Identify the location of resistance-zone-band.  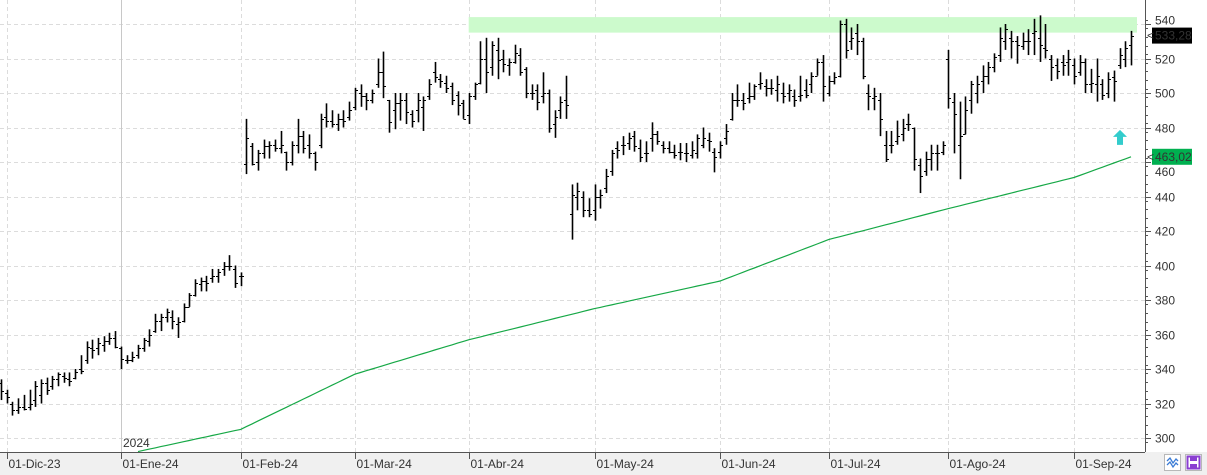
(802, 25).